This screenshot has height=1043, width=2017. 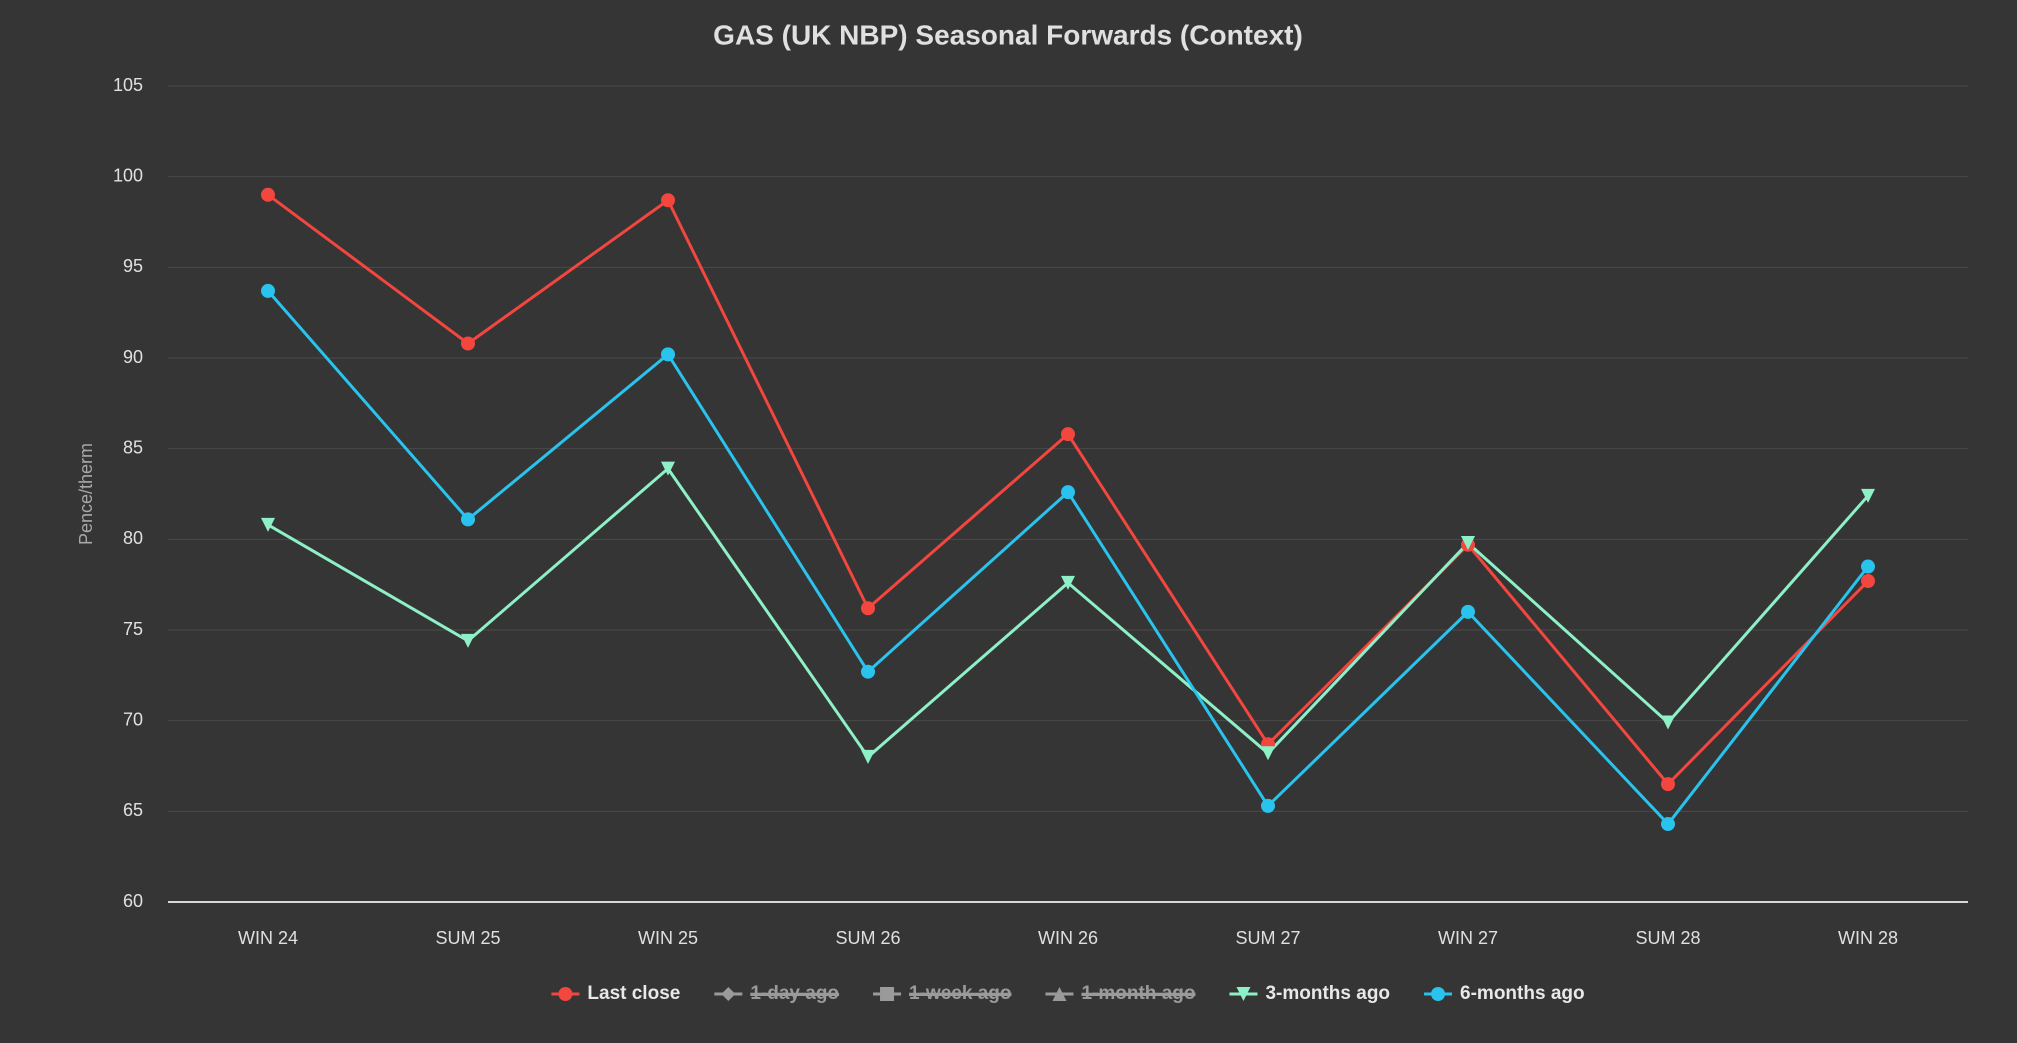 I want to click on x-tick-label: SUM 27, so click(x=1267, y=938).